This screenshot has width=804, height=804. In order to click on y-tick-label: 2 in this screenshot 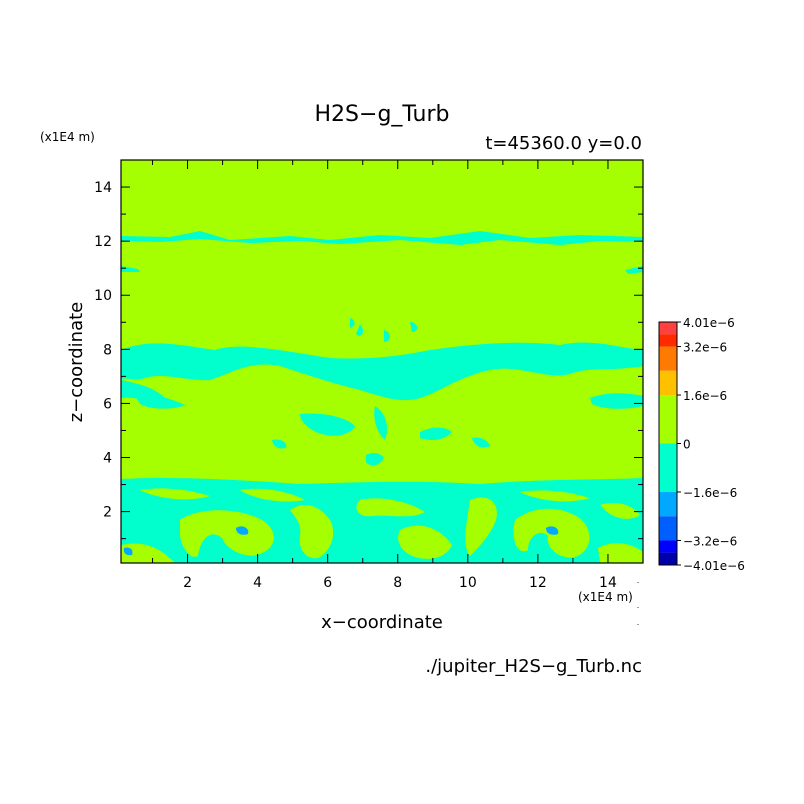, I will do `click(107, 513)`.